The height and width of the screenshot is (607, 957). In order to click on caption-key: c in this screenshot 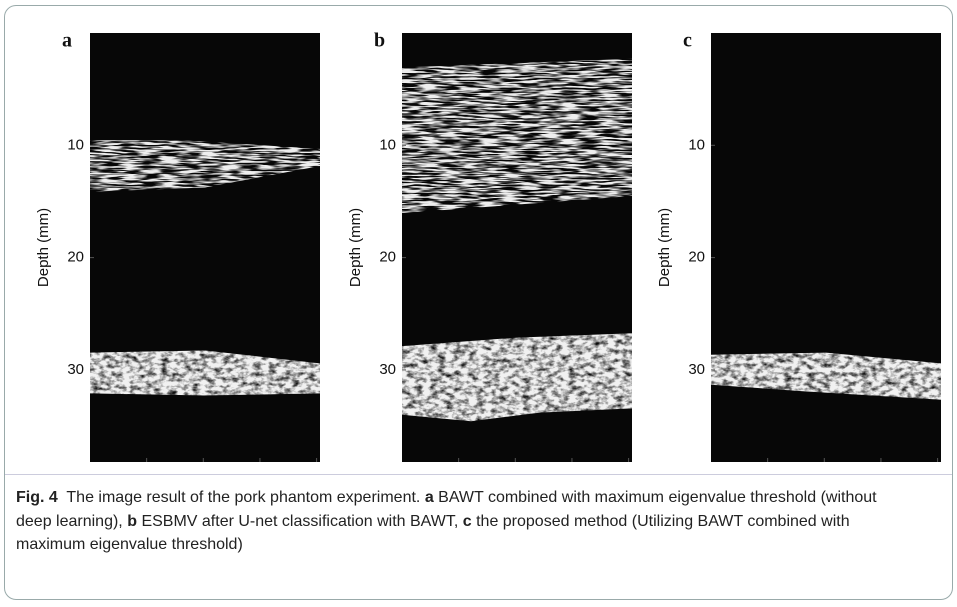, I will do `click(467, 521)`.